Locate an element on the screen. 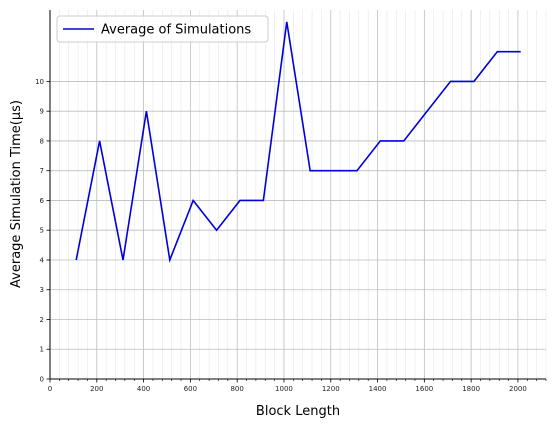 The image size is (555, 427). x-tick-label: 0 is located at coordinates (50, 389).